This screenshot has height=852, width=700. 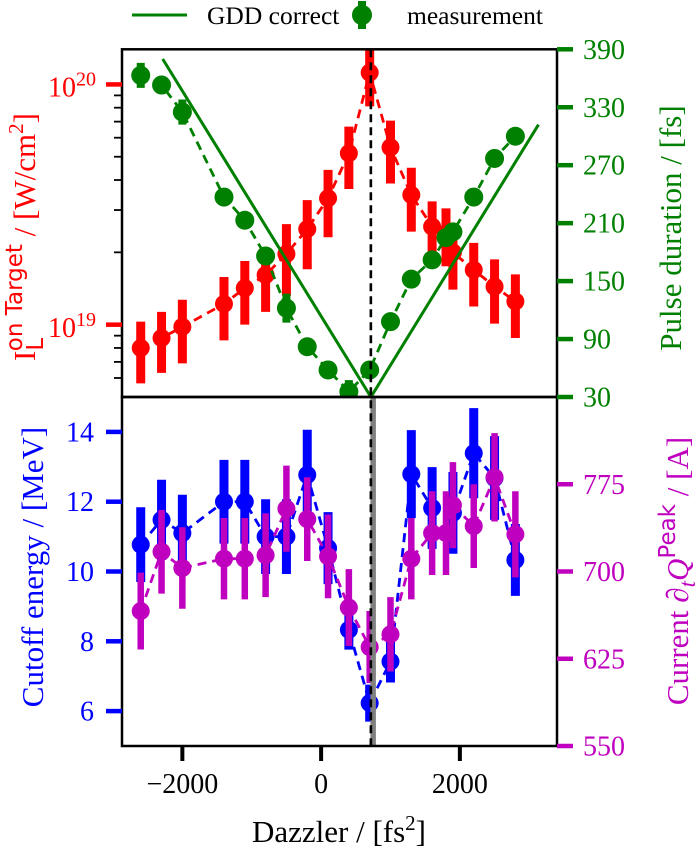 I want to click on pulse-duration-label-text: Pulse duration / [fs], so click(x=670, y=227).